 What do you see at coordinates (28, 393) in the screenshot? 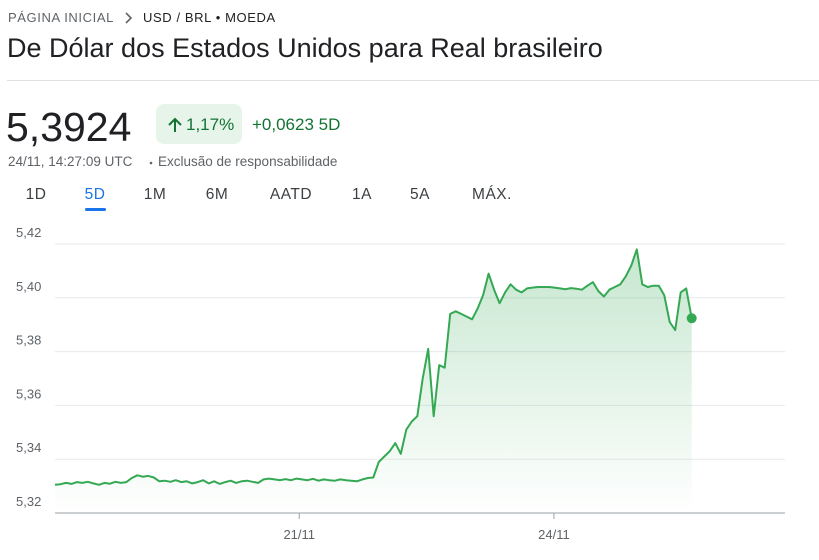
I see `y-tick-label: 5,36` at bounding box center [28, 393].